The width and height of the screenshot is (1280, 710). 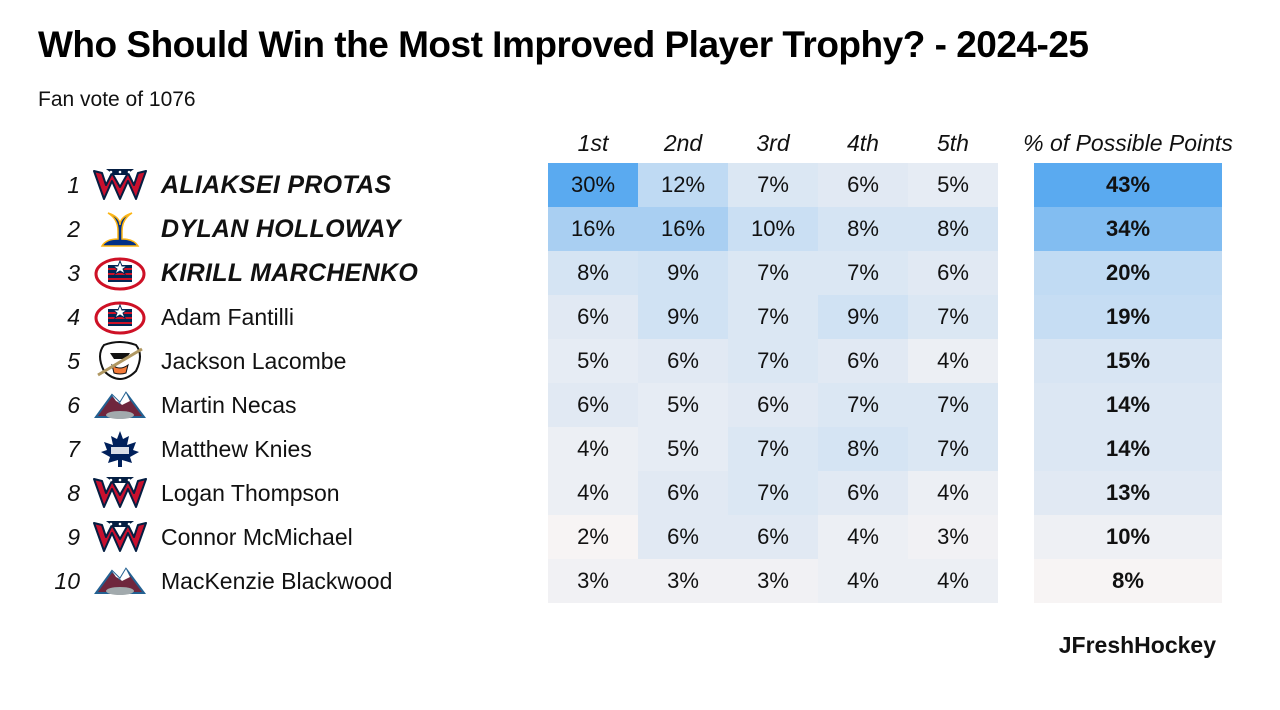 What do you see at coordinates (1128, 185) in the screenshot?
I see `pct-possible-points-cell: 43%` at bounding box center [1128, 185].